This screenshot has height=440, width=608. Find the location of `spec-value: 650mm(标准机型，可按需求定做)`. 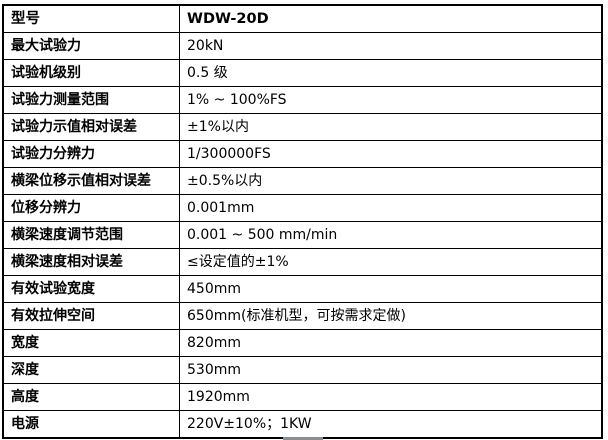

spec-value: 650mm(标准机型，可按需求定做) is located at coordinates (391, 316).